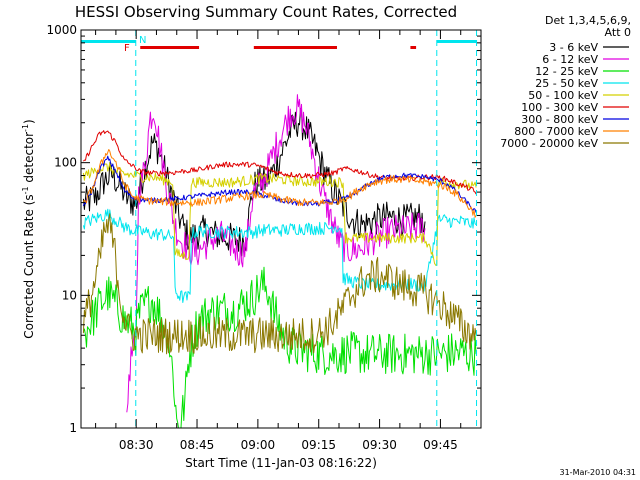 The width and height of the screenshot is (640, 480). Describe the element at coordinates (136, 445) in the screenshot. I see `x-tick-label: 08:30` at that location.